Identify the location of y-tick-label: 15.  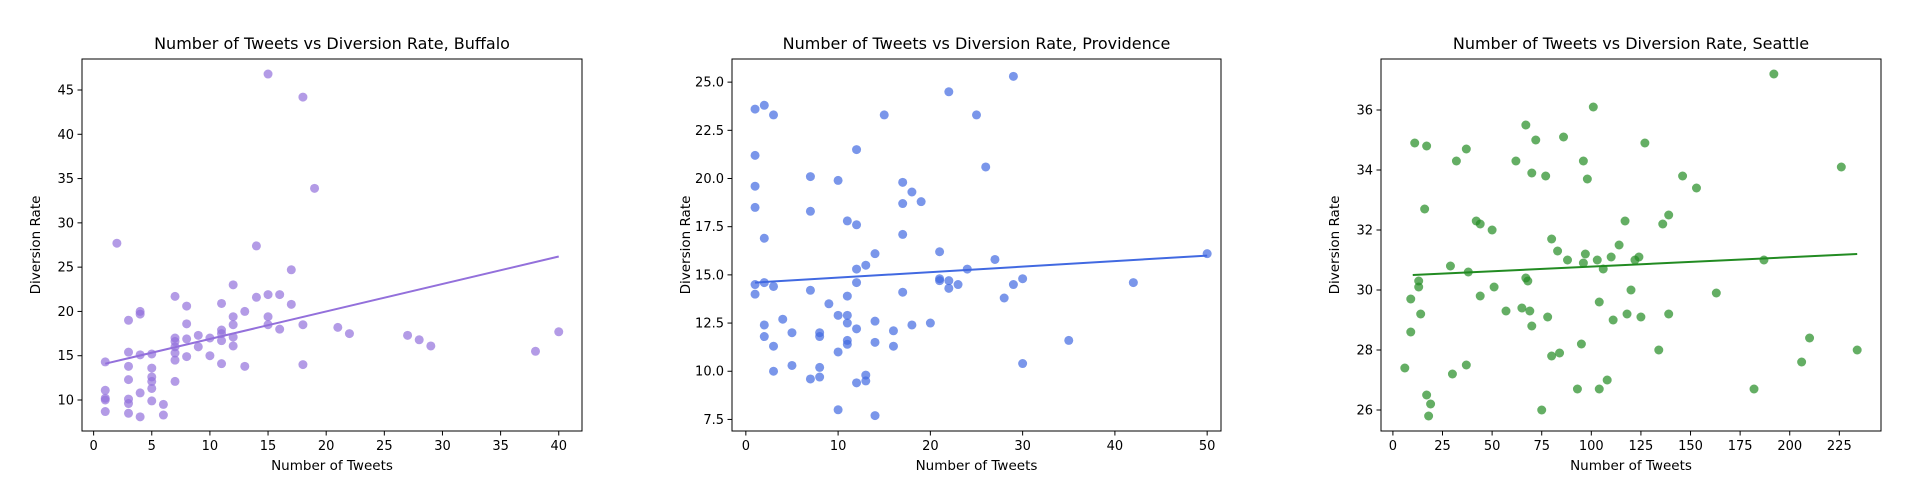
(65, 356).